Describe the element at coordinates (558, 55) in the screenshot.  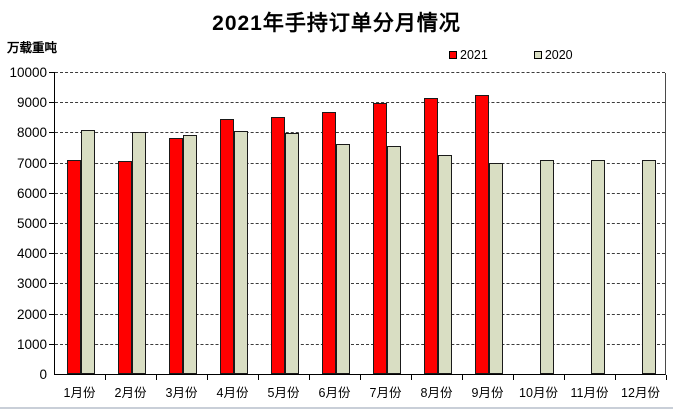
I see `legend-label-2020: 2020` at that location.